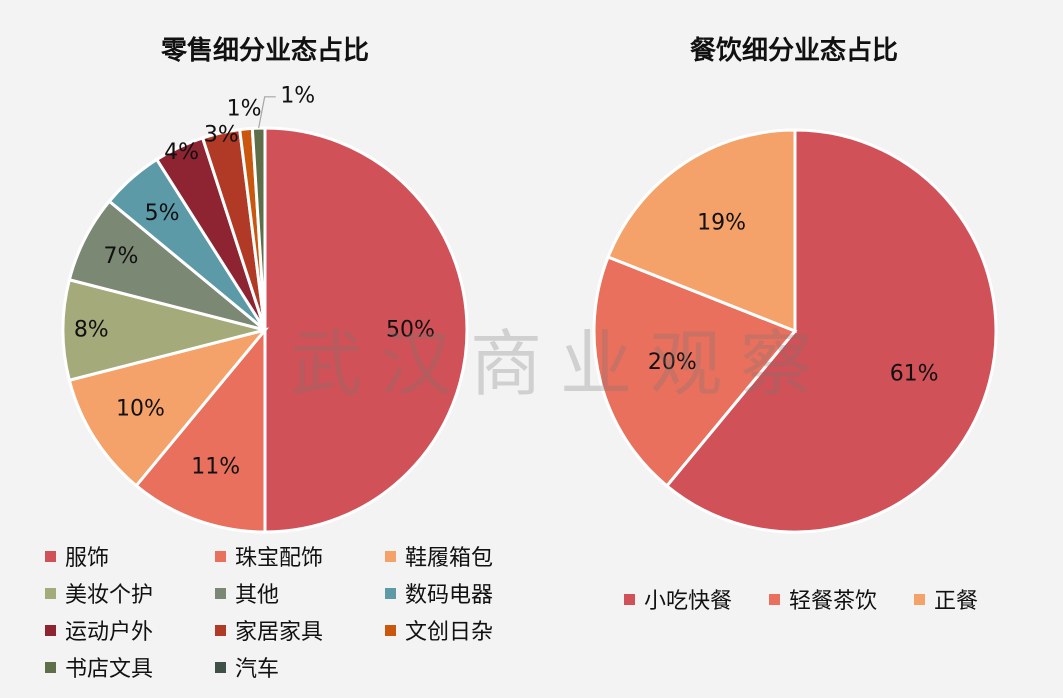  Describe the element at coordinates (87, 558) in the screenshot. I see `legend-label: 服饰` at that location.